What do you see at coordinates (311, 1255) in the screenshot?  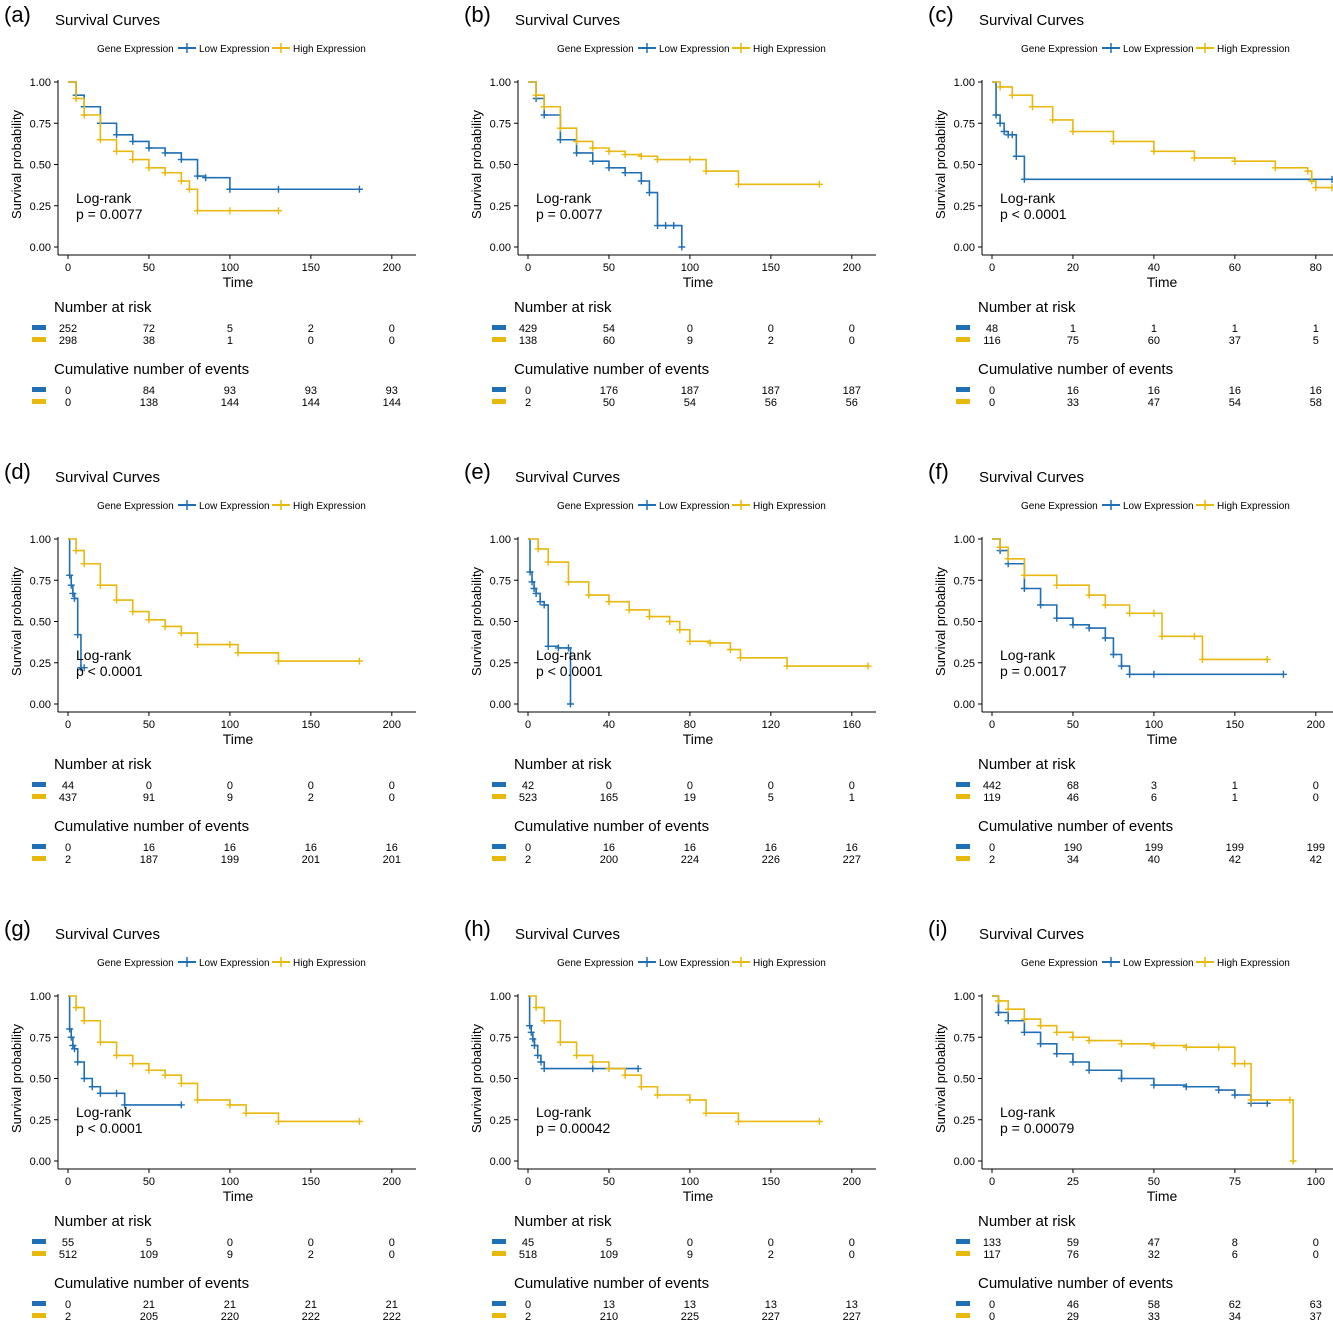 I see `risk-value-high: 2` at bounding box center [311, 1255].